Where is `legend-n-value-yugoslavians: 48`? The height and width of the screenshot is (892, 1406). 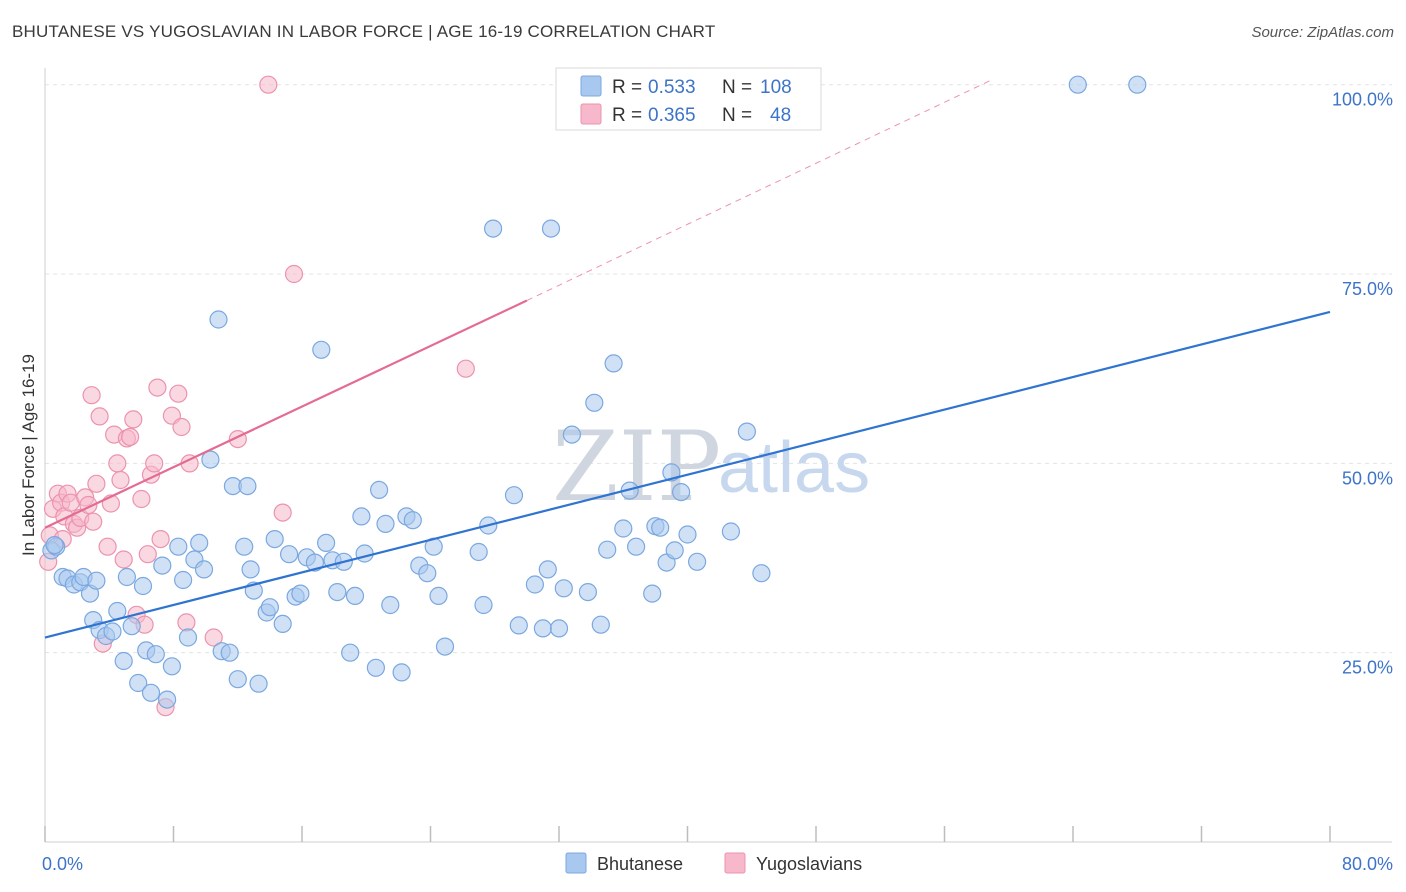
legend-n-value-yugoslavians: 48 is located at coordinates (780, 115).